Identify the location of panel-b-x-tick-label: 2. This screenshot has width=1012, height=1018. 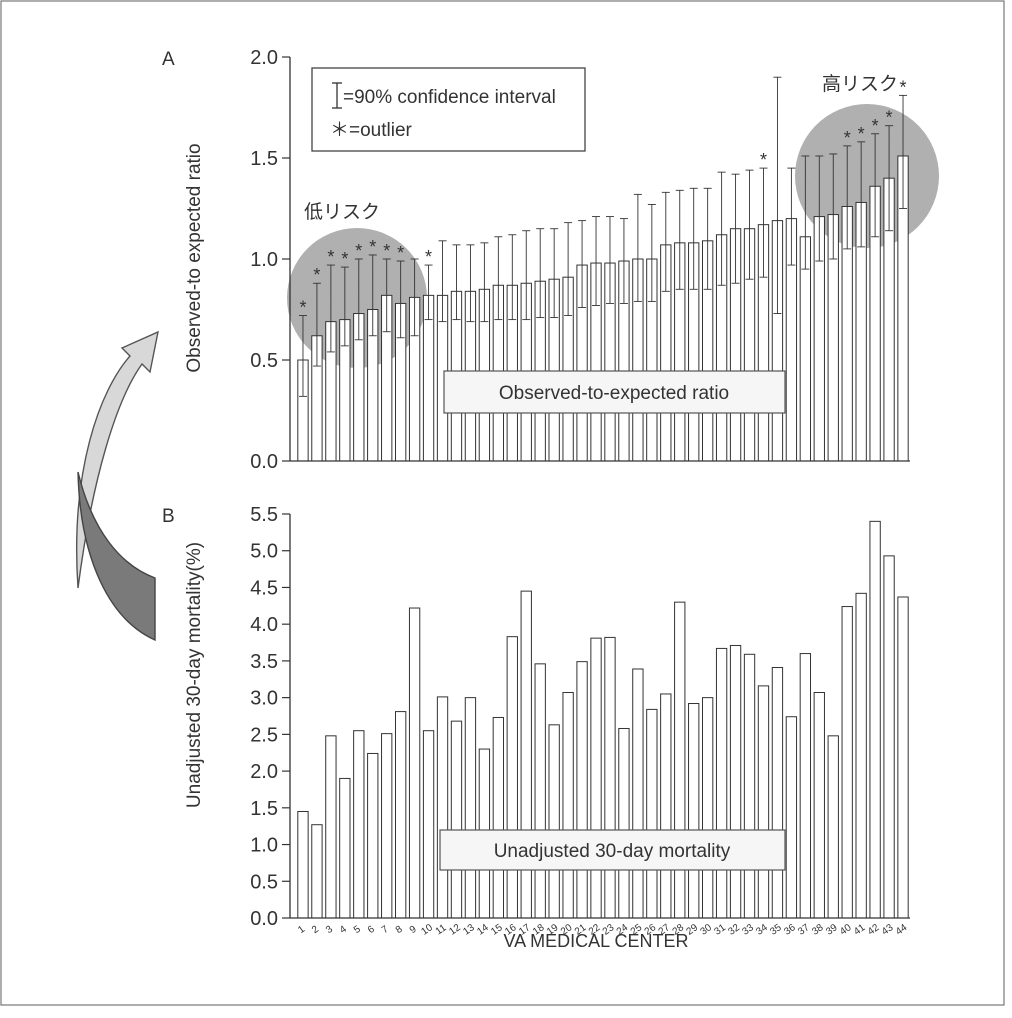
(315, 930).